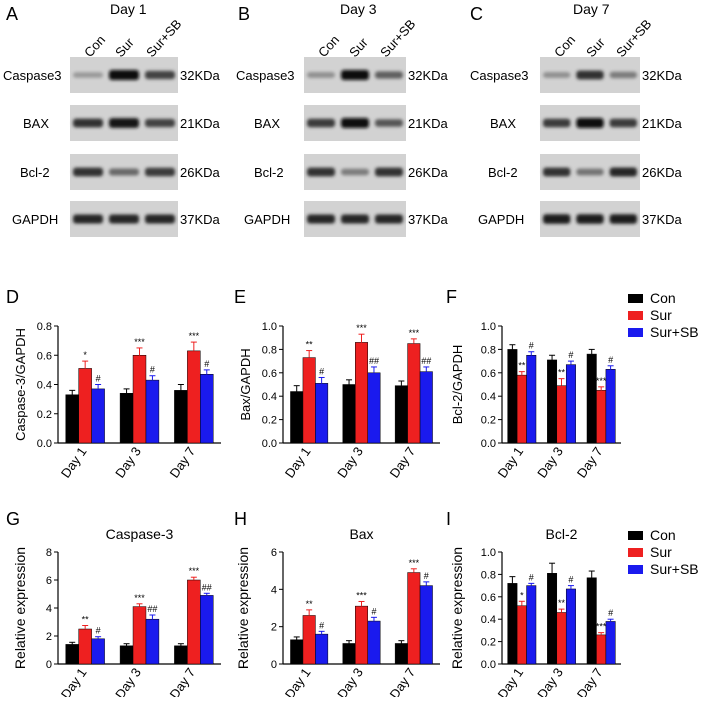 The height and width of the screenshot is (702, 708). I want to click on x-tick-label: Day 3, so click(350, 681).